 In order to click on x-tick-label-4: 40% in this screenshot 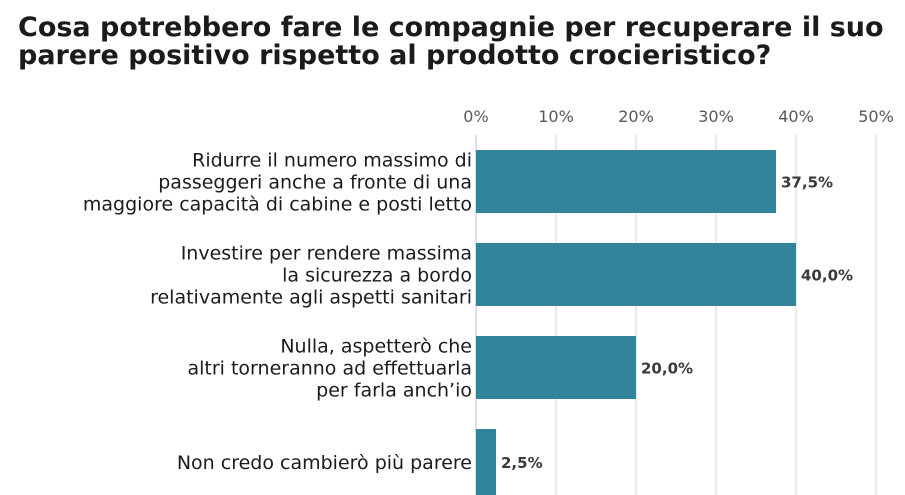, I will do `click(796, 116)`.